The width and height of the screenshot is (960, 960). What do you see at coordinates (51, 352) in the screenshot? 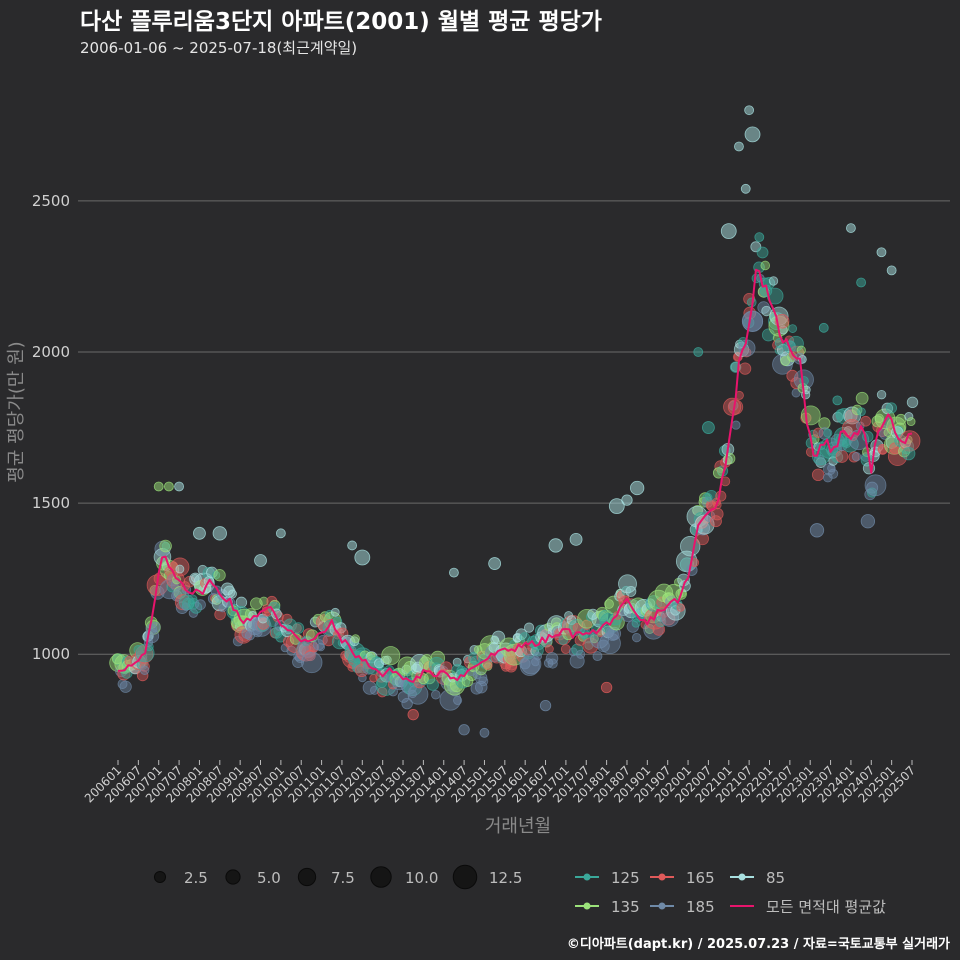
I see `y-tick-label: 2000` at bounding box center [51, 352].